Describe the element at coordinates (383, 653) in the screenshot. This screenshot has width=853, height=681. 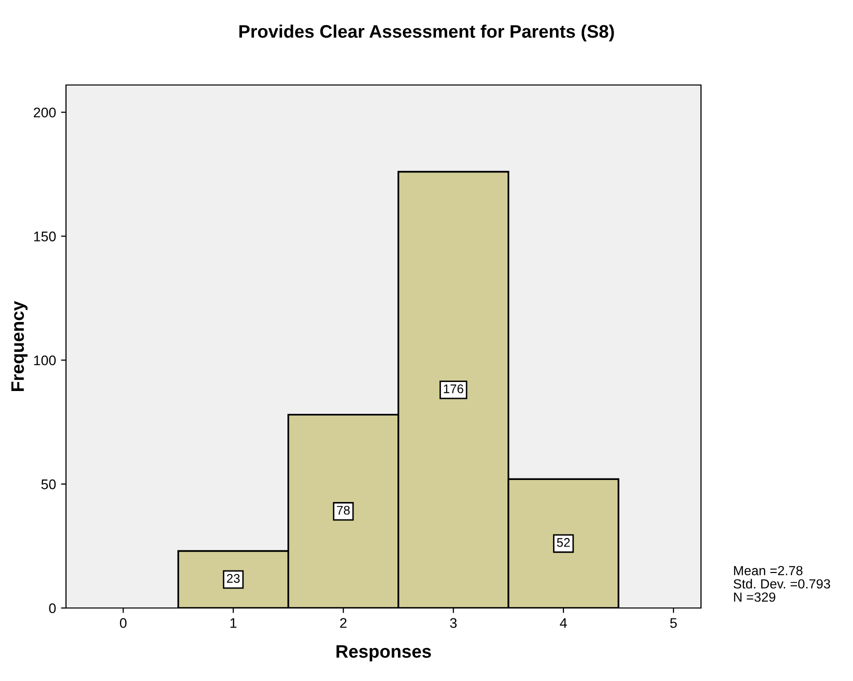
I see `x-axis-title: Responses` at that location.